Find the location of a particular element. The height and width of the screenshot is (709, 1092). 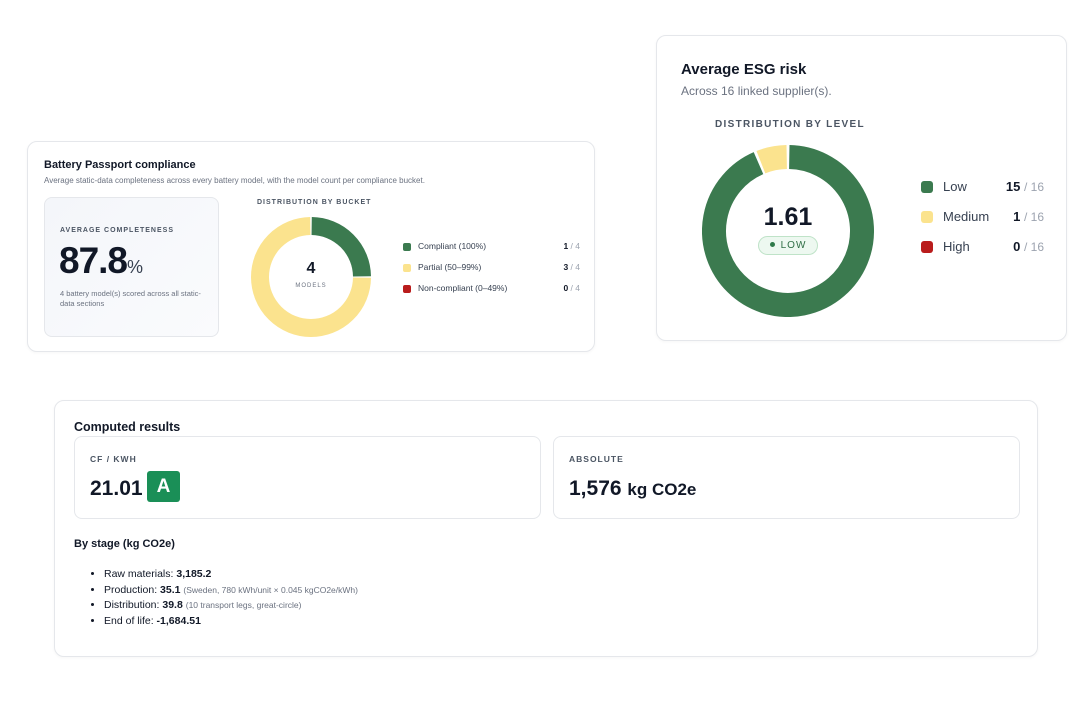

legend-count: 3 / 4 is located at coordinates (571, 267).